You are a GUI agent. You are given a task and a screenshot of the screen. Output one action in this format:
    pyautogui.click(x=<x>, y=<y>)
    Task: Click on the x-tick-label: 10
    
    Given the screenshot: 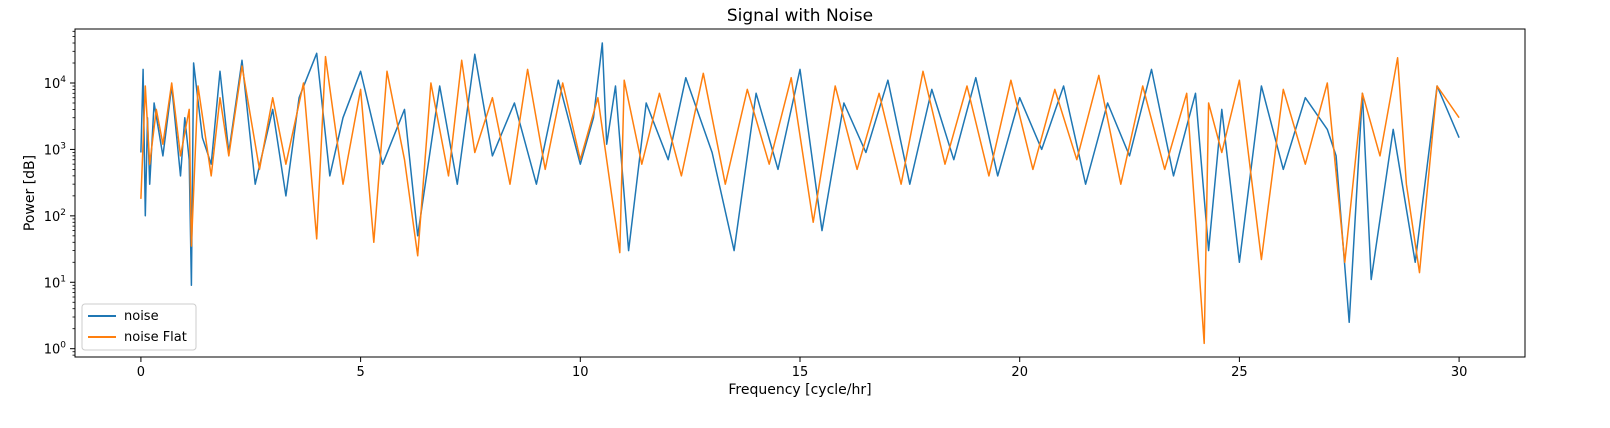 What is the action you would take?
    pyautogui.click(x=580, y=372)
    